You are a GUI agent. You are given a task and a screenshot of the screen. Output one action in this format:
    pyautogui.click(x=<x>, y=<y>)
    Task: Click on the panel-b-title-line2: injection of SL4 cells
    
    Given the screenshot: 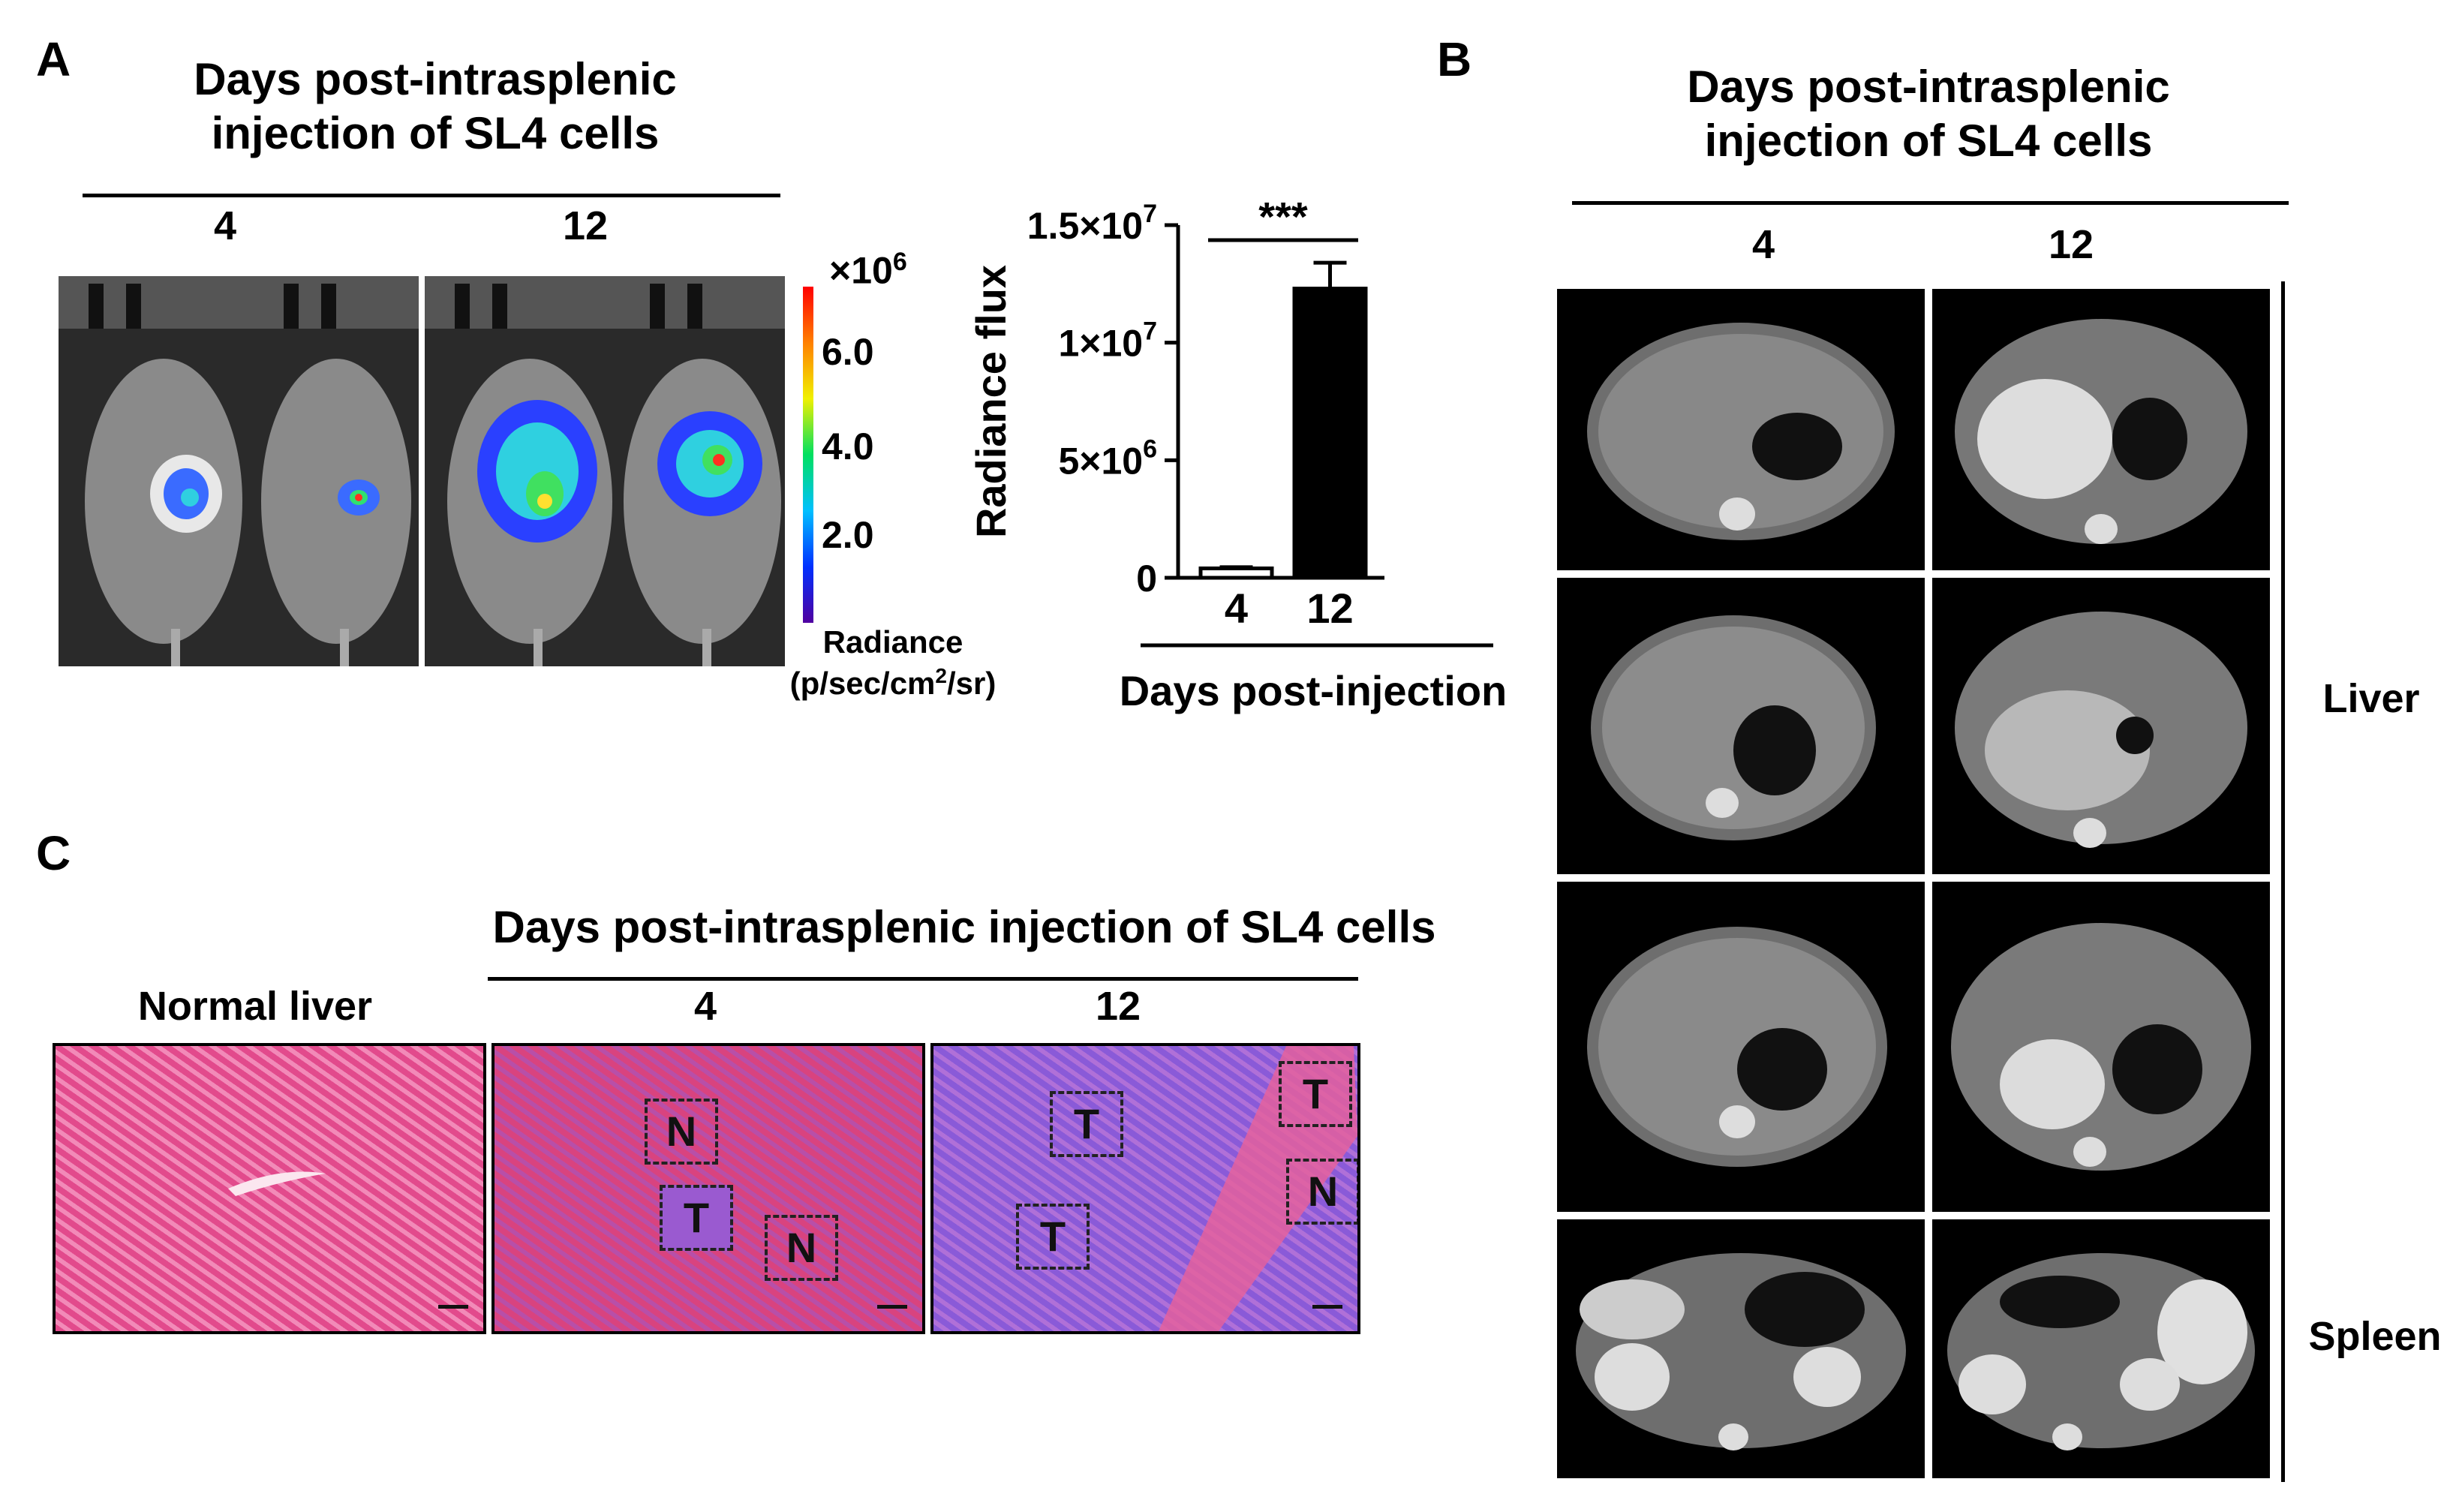 What is the action you would take?
    pyautogui.click(x=1928, y=141)
    